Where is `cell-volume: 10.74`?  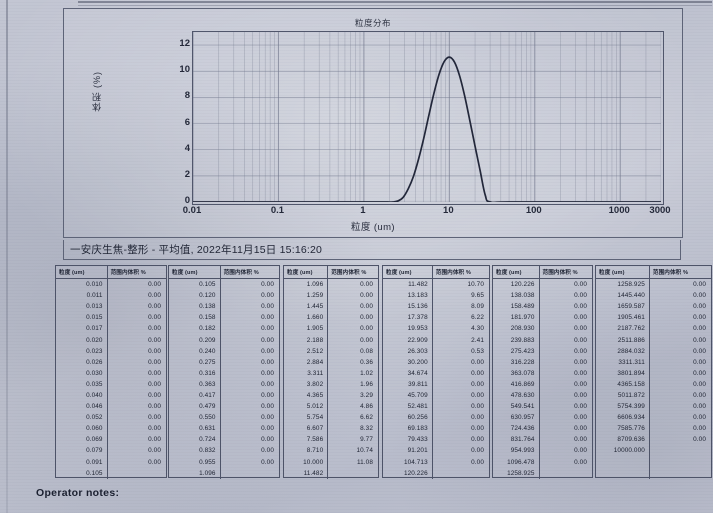 cell-volume: 10.74 is located at coordinates (364, 451).